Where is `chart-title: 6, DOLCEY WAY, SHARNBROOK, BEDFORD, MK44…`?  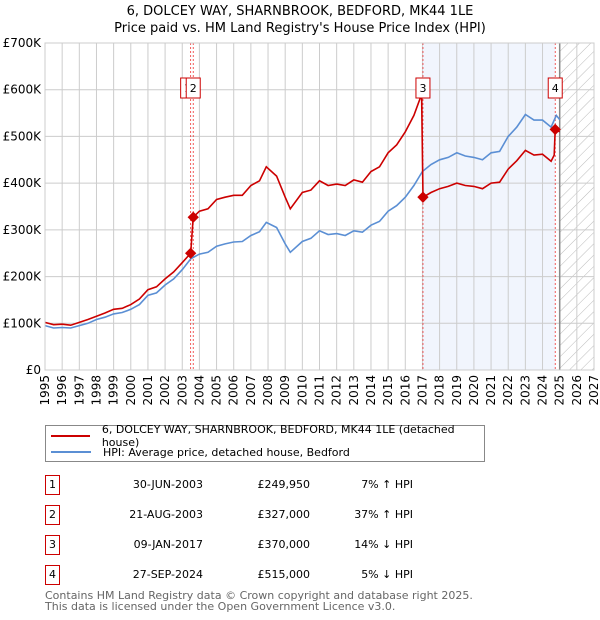 chart-title: 6, DOLCEY WAY, SHARNBROOK, BEDFORD, MK44… is located at coordinates (300, 11).